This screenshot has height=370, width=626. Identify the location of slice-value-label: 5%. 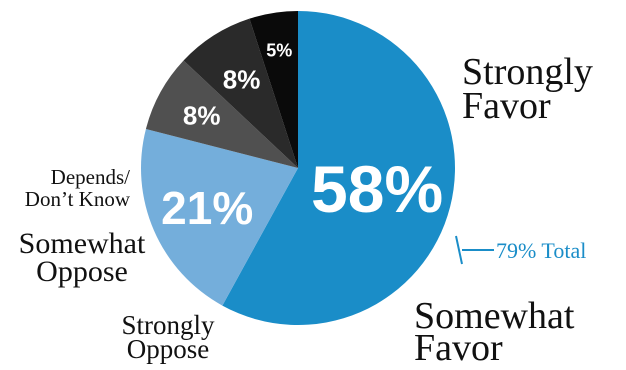
(279, 51).